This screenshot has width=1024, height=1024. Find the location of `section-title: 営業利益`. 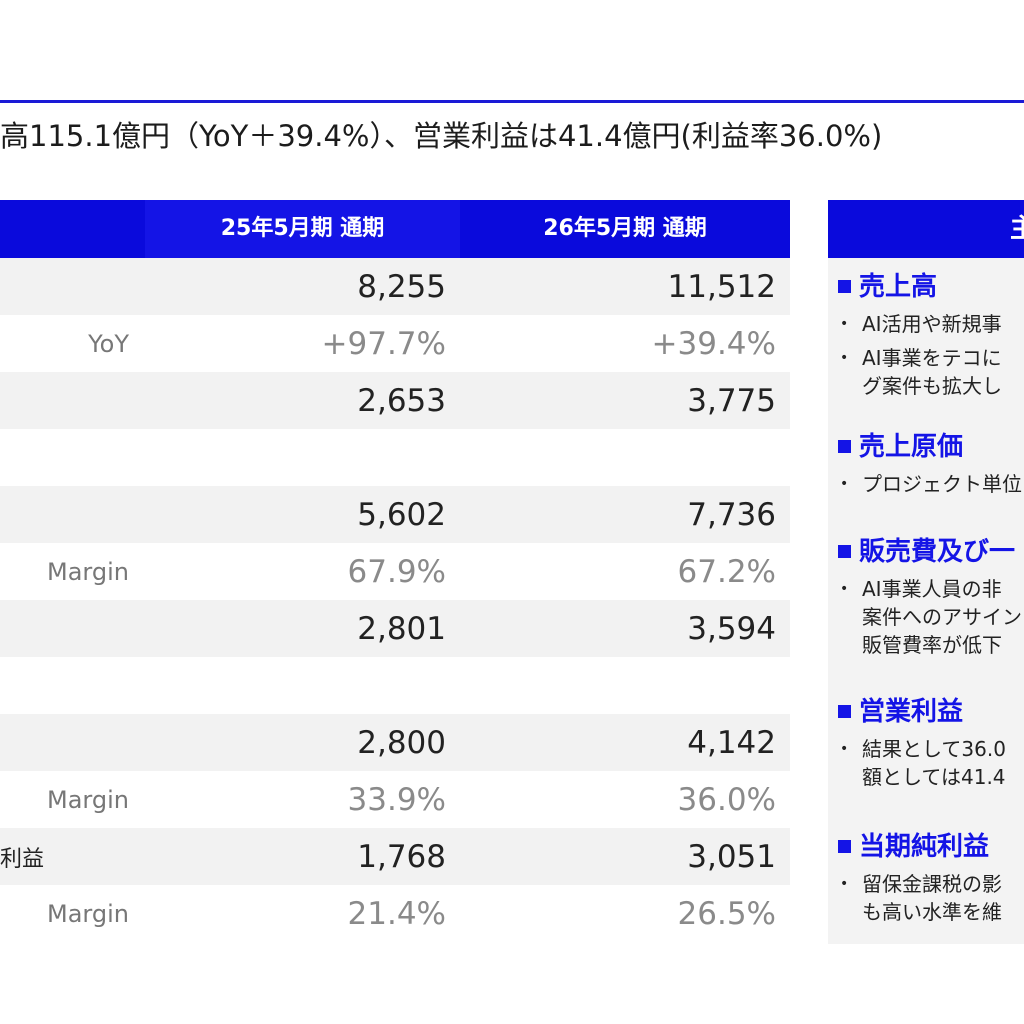

section-title: 営業利益 is located at coordinates (931, 712).